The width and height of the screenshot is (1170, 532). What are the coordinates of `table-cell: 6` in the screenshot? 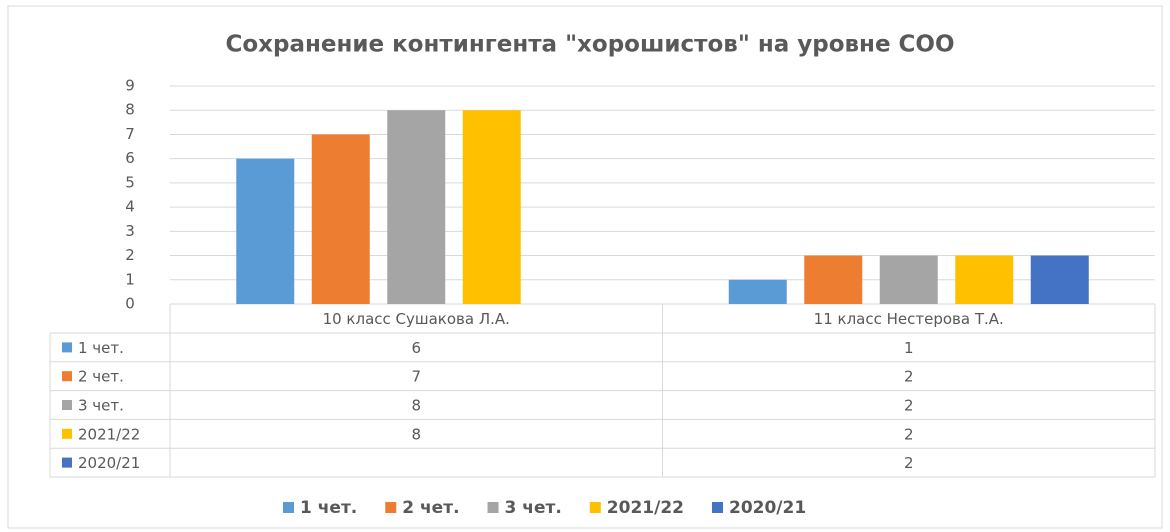 It's located at (416, 348).